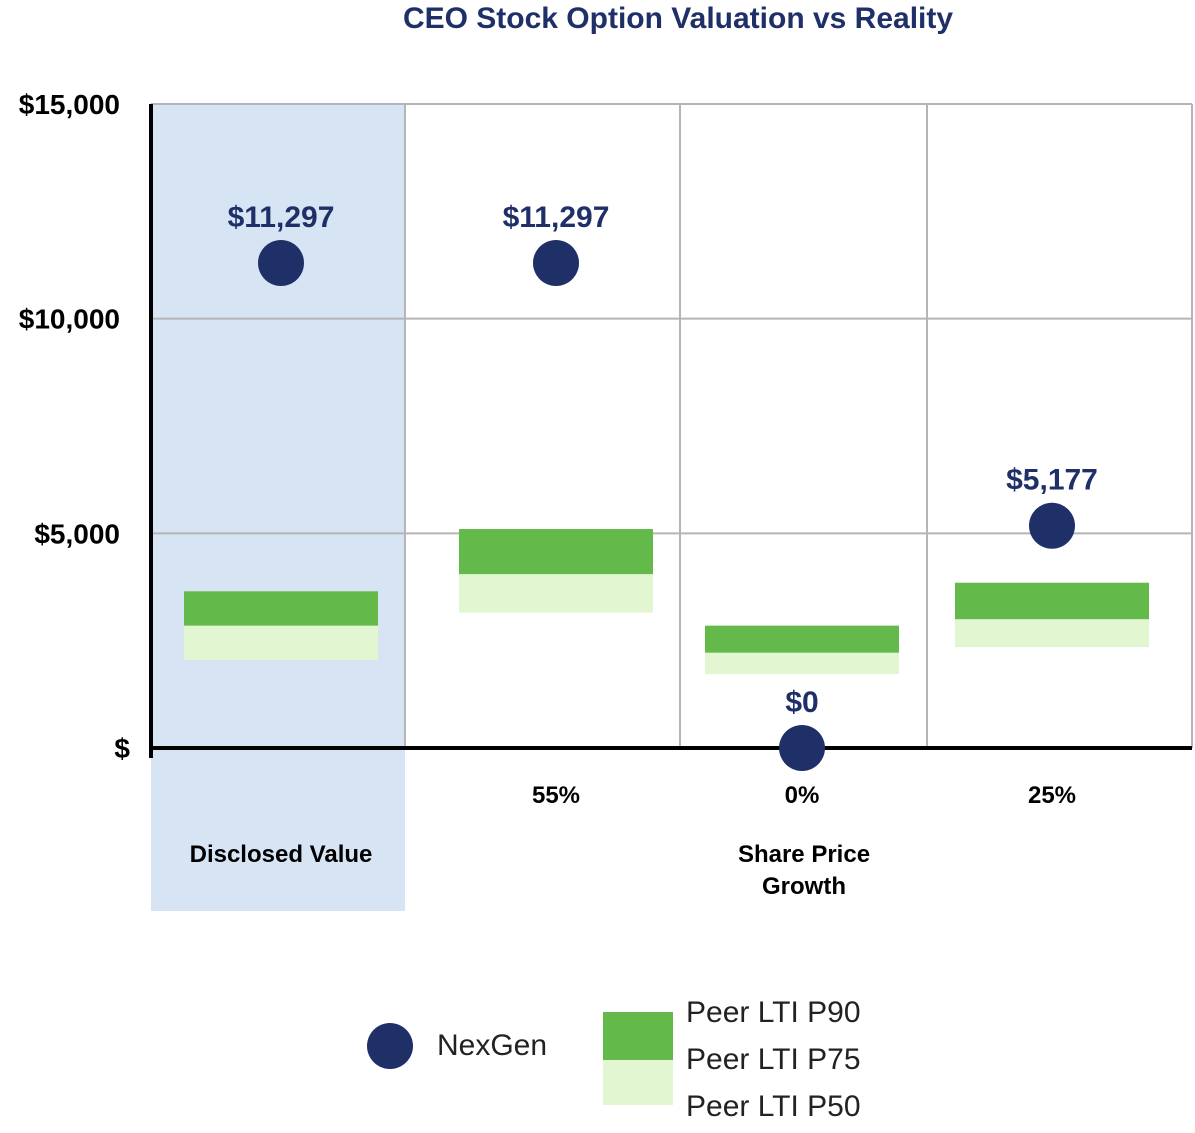 The width and height of the screenshot is (1195, 1133). Describe the element at coordinates (390, 1046) in the screenshot. I see `legend-nexgen-marker` at that location.